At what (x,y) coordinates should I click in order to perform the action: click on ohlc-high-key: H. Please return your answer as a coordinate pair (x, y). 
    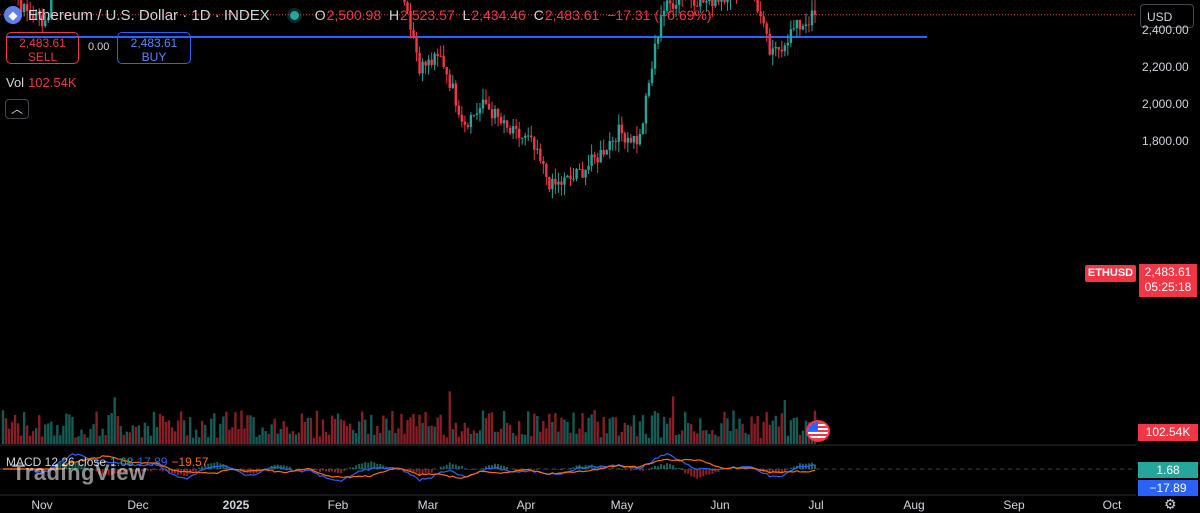
    Looking at the image, I should click on (394, 15).